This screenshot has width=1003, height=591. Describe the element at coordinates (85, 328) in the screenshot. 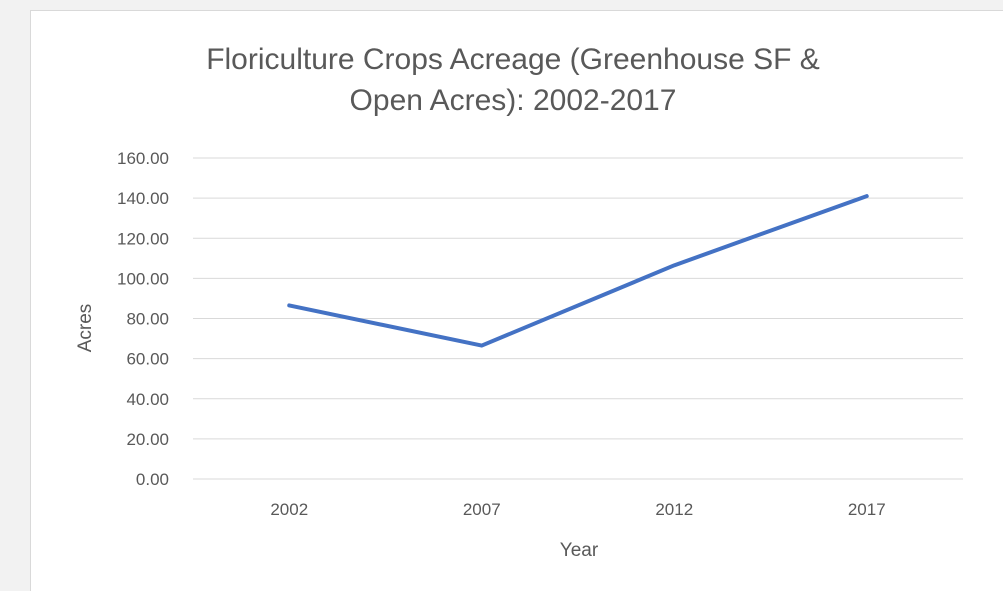

I see `y-axis-title: Acres` at that location.